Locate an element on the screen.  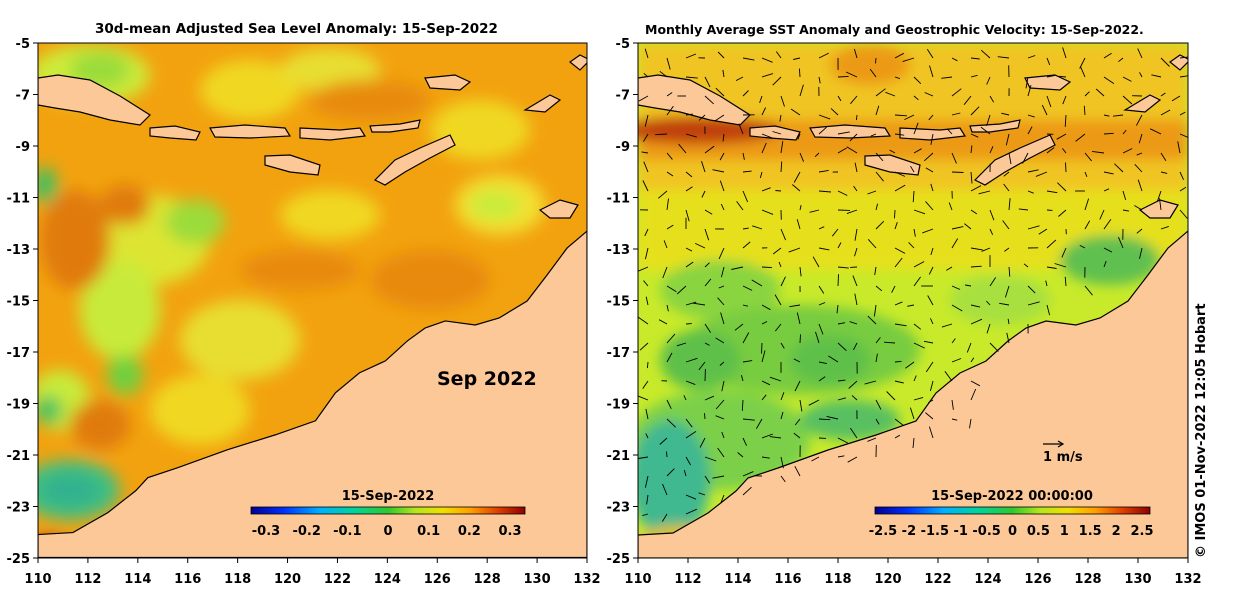
right-y-tick-label: -9 is located at coordinates (623, 147).